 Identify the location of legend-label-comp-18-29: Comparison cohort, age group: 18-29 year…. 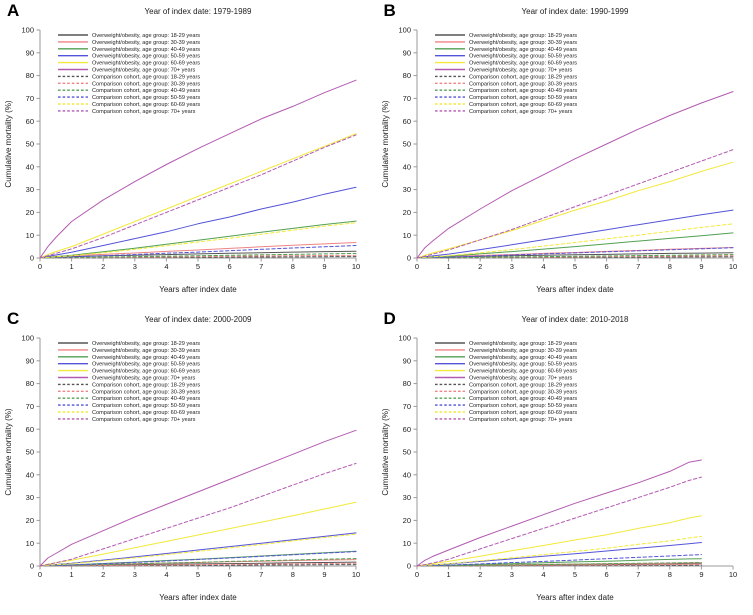
(146, 77).